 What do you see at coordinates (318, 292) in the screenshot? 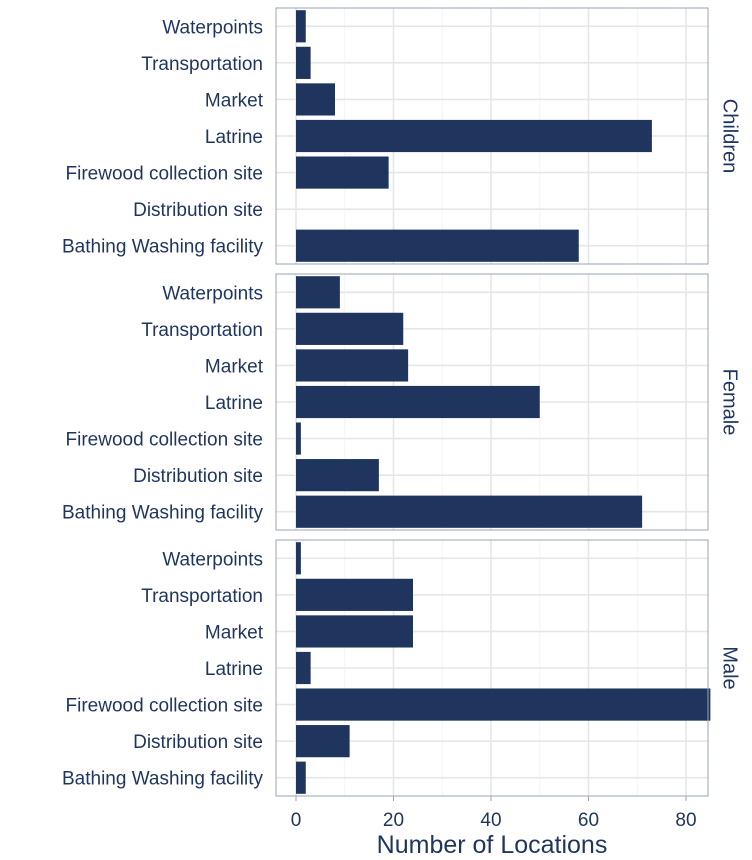
I see `bar-female-waterpoints` at bounding box center [318, 292].